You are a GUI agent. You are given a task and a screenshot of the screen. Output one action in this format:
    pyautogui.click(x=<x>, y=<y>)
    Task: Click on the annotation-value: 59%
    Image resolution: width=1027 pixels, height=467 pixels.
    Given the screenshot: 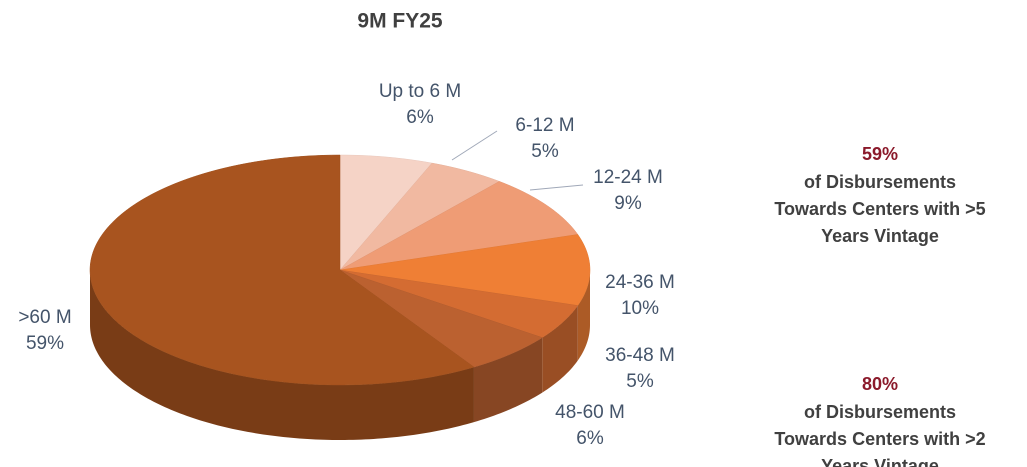 What is the action you would take?
    pyautogui.click(x=880, y=154)
    